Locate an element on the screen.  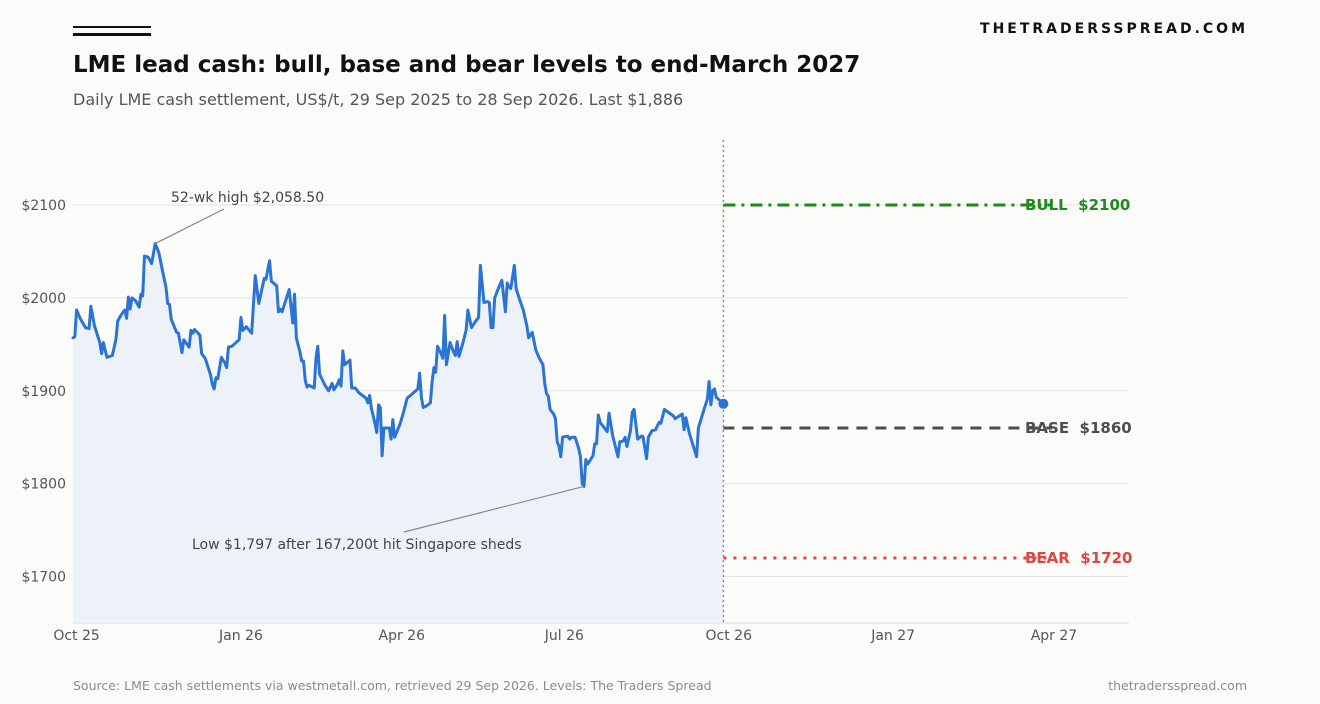
header-rule-top is located at coordinates (112, 27).